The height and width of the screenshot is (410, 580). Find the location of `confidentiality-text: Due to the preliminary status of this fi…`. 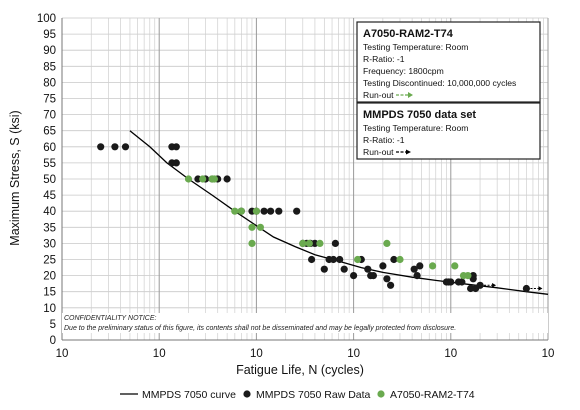

confidentiality-text: Due to the preliminary status of this fi… is located at coordinates (260, 328).